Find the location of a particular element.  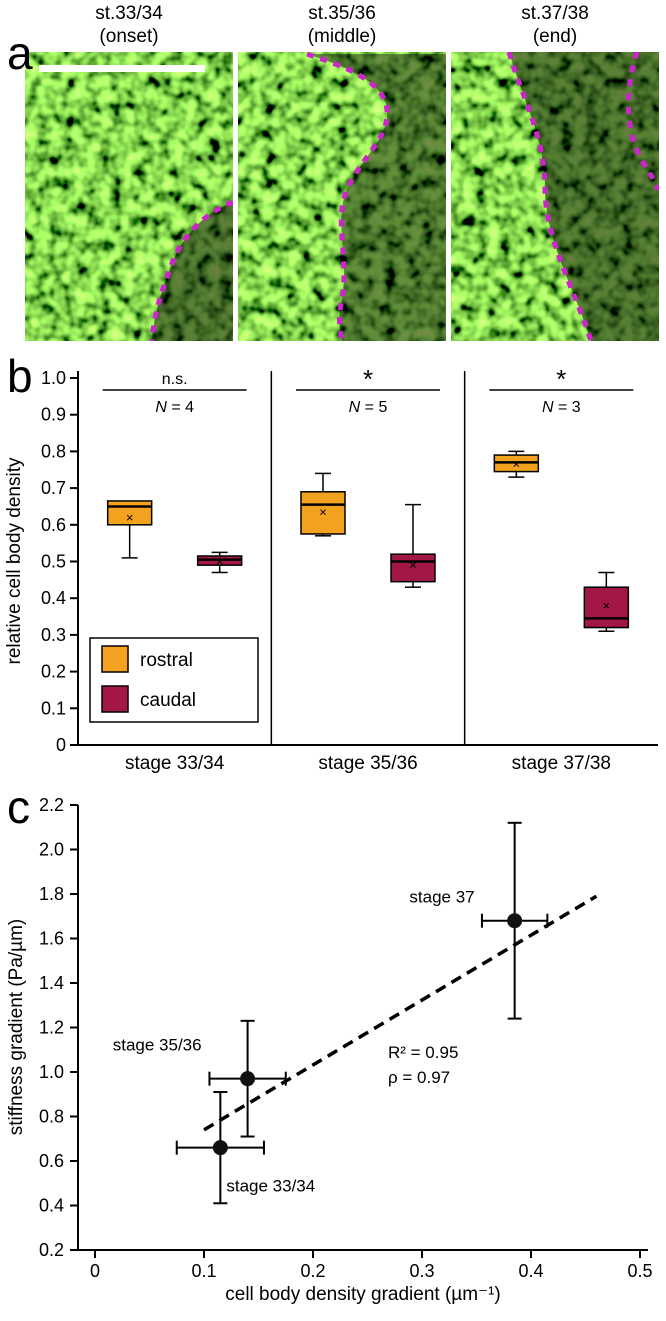

micrograph-1-header: st.33/34 (onset) is located at coordinates (129, 26).